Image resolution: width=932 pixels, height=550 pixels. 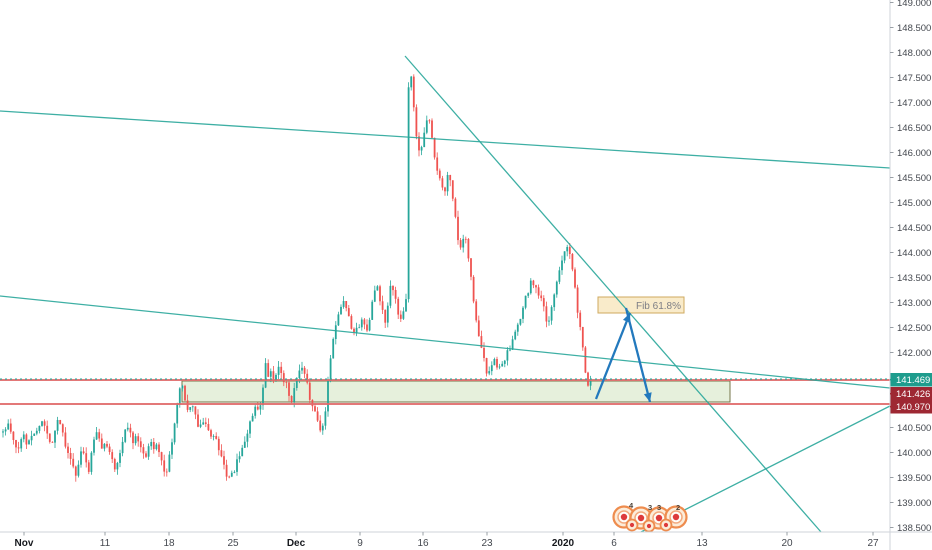 I want to click on projection-arrow-up, so click(x=613, y=356).